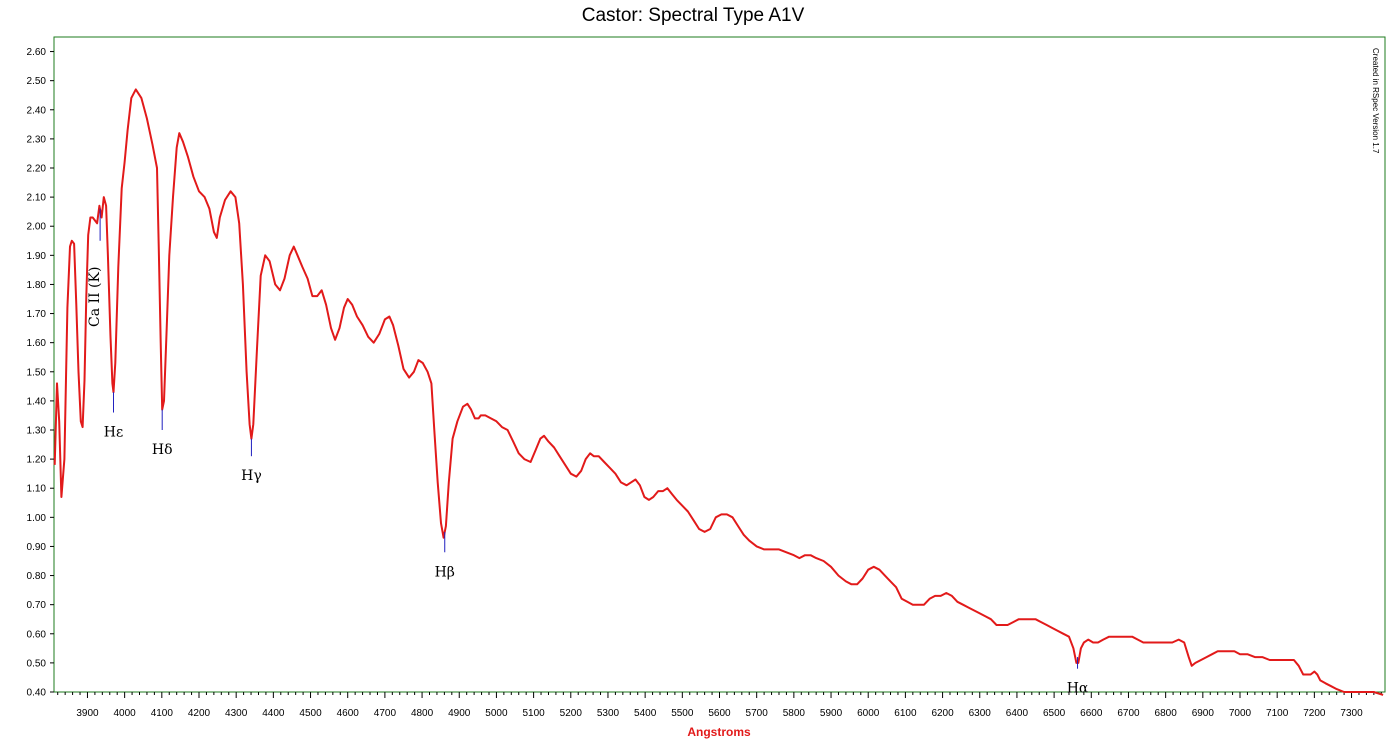 This screenshot has height=741, width=1386. Describe the element at coordinates (1203, 713) in the screenshot. I see `x-tick-label: 6900` at that location.